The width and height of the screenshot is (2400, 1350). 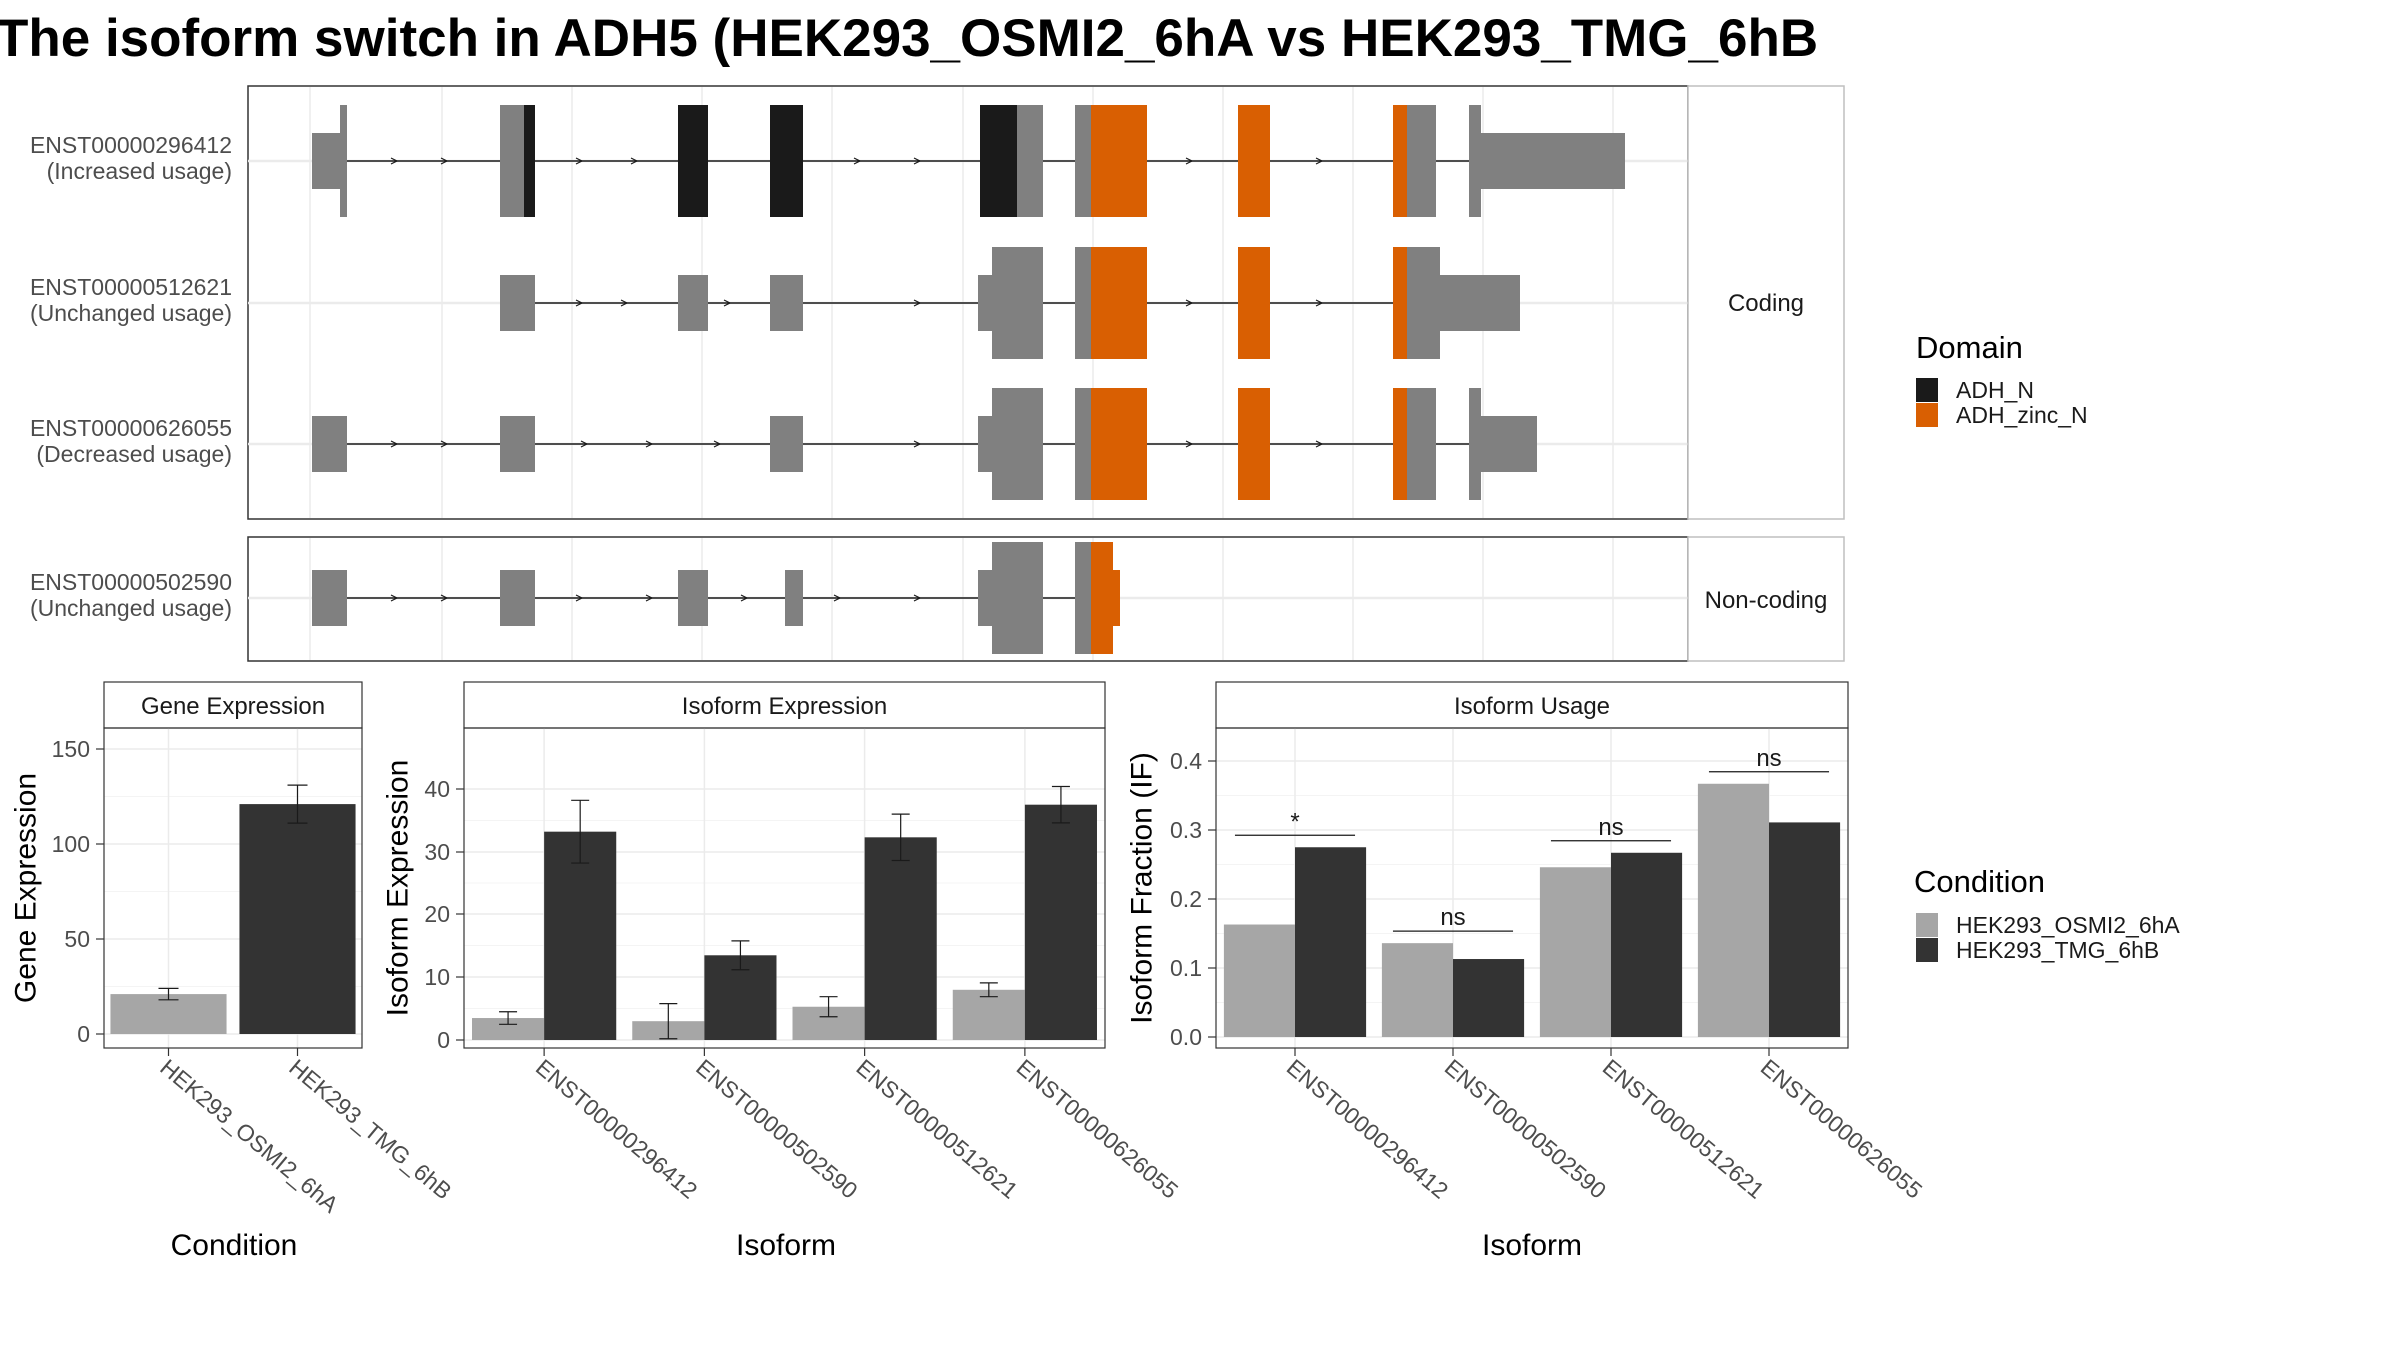 I want to click on transcript-usage-label: (Decreased usage), so click(x=134, y=454).